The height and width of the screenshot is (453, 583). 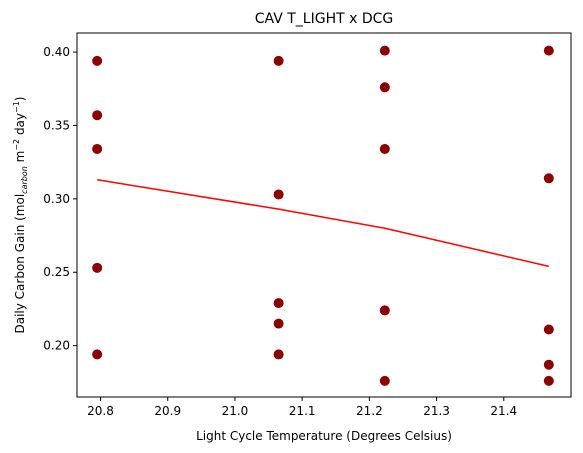 I want to click on x-tick-label: 21.4, so click(x=503, y=411).